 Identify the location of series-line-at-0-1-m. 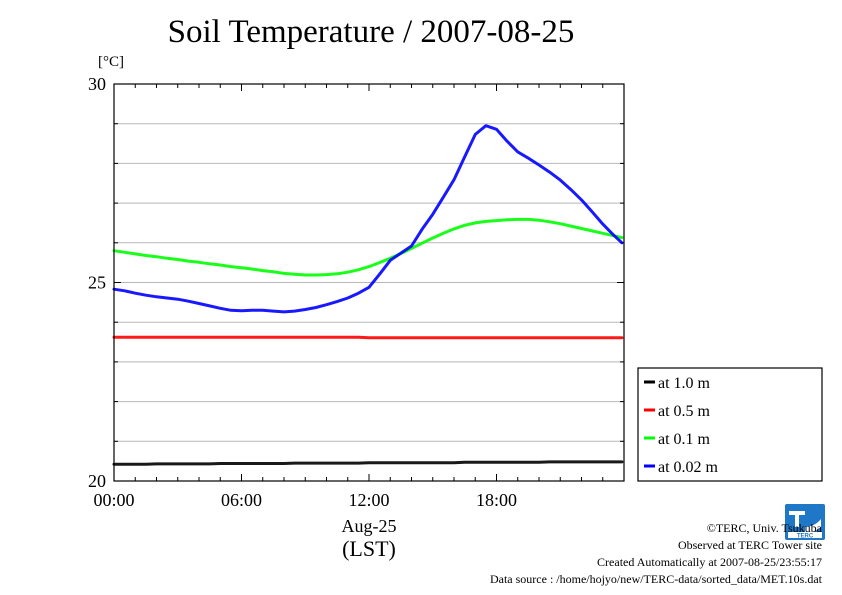
(368, 247).